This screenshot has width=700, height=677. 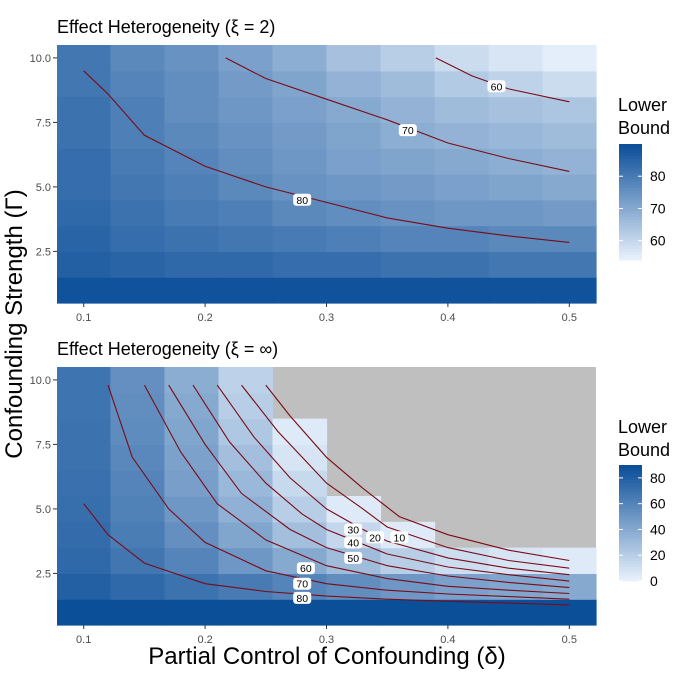 What do you see at coordinates (658, 555) in the screenshot?
I see `legend-tick-label: 20` at bounding box center [658, 555].